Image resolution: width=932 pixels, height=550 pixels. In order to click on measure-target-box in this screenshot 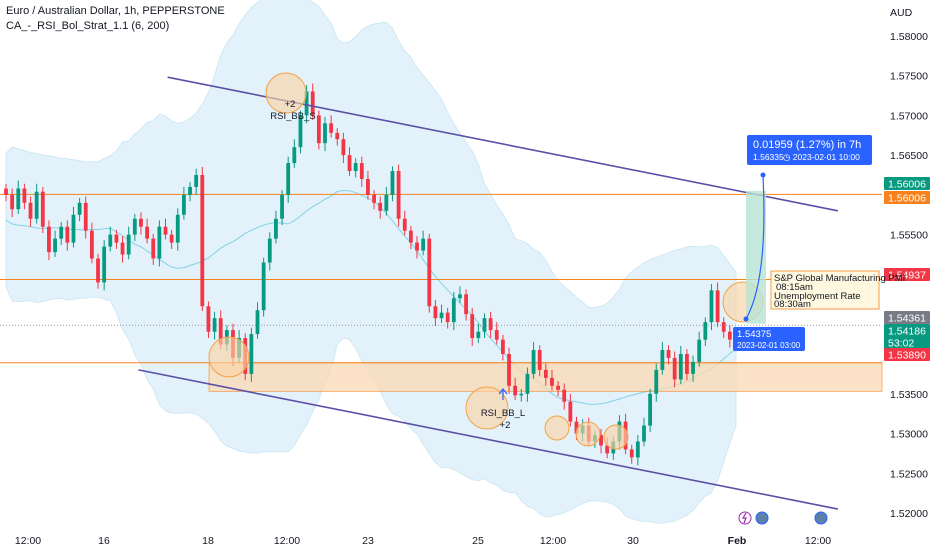, I will do `click(809, 150)`.